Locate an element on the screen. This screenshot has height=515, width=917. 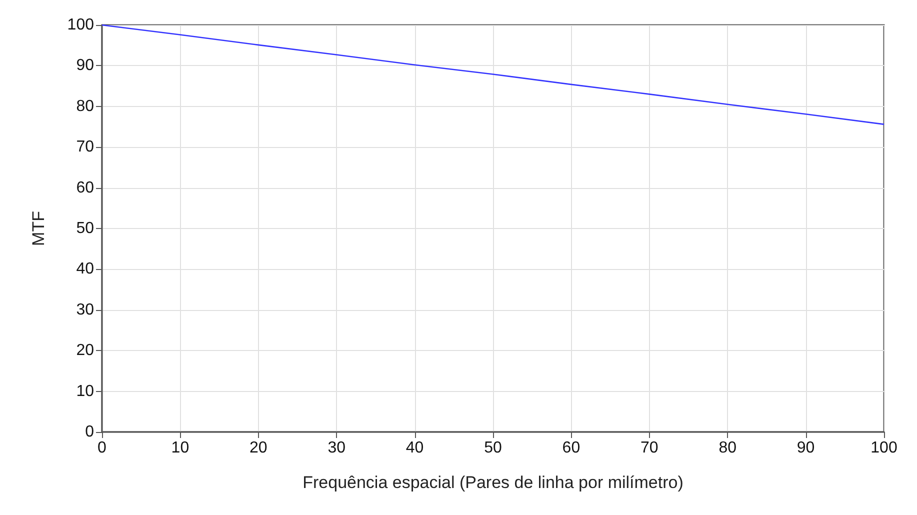
y-tick-label: 0 is located at coordinates (89, 432).